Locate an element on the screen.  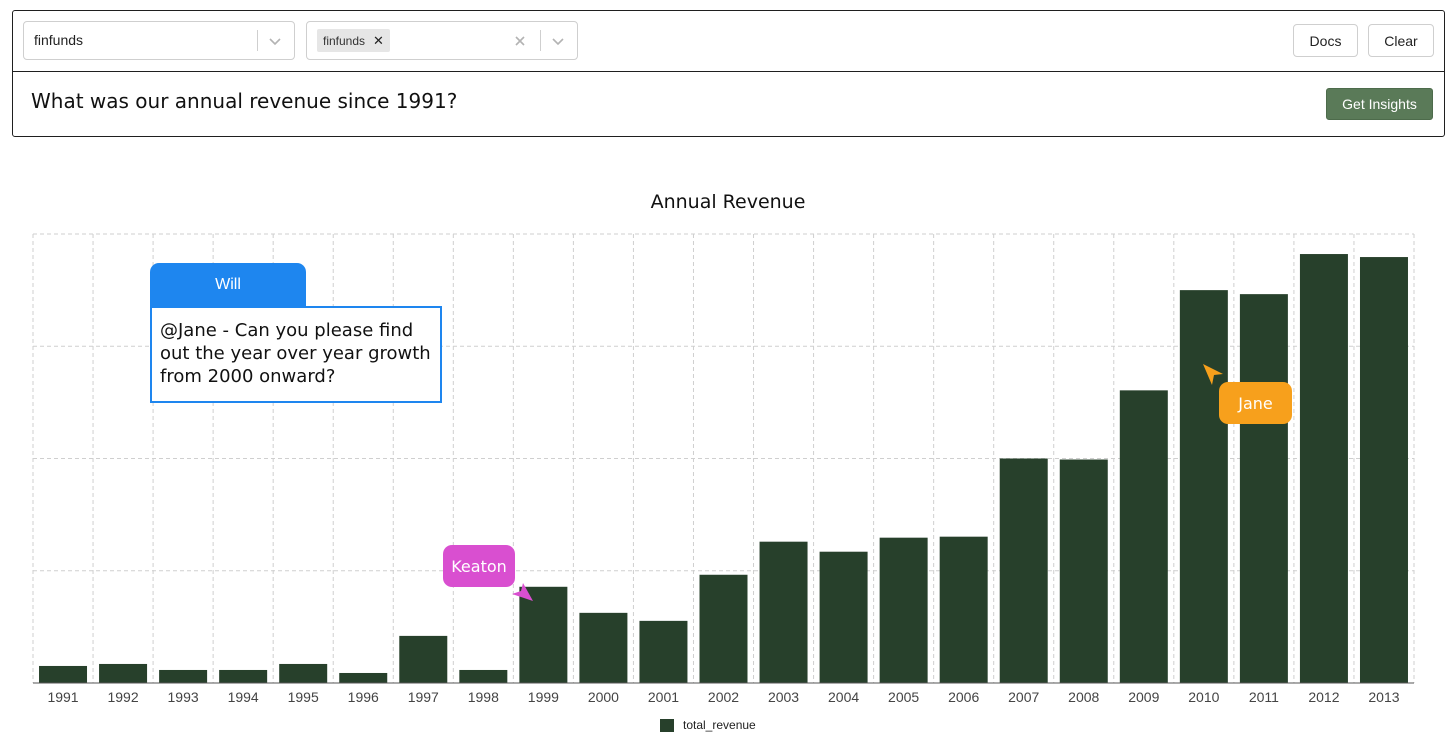
x-tick-label: 1996 is located at coordinates (363, 697).